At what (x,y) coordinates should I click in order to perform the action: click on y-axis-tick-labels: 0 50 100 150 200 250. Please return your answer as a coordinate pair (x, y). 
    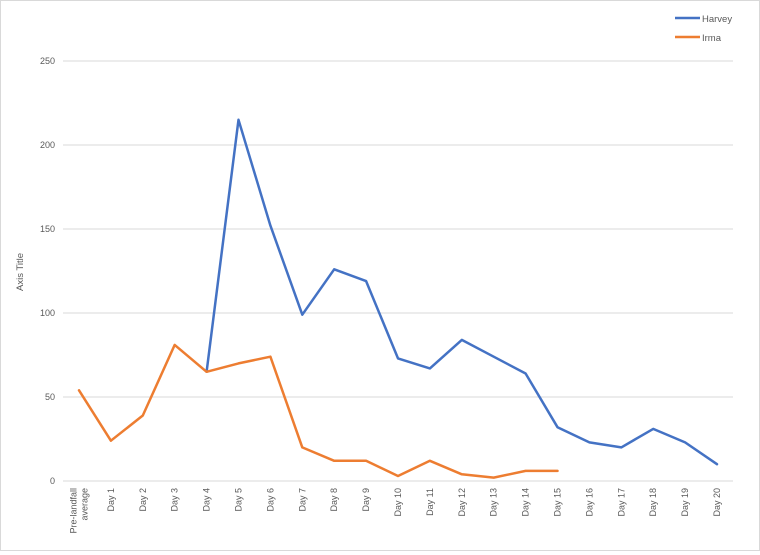
    Looking at the image, I should click on (47, 271).